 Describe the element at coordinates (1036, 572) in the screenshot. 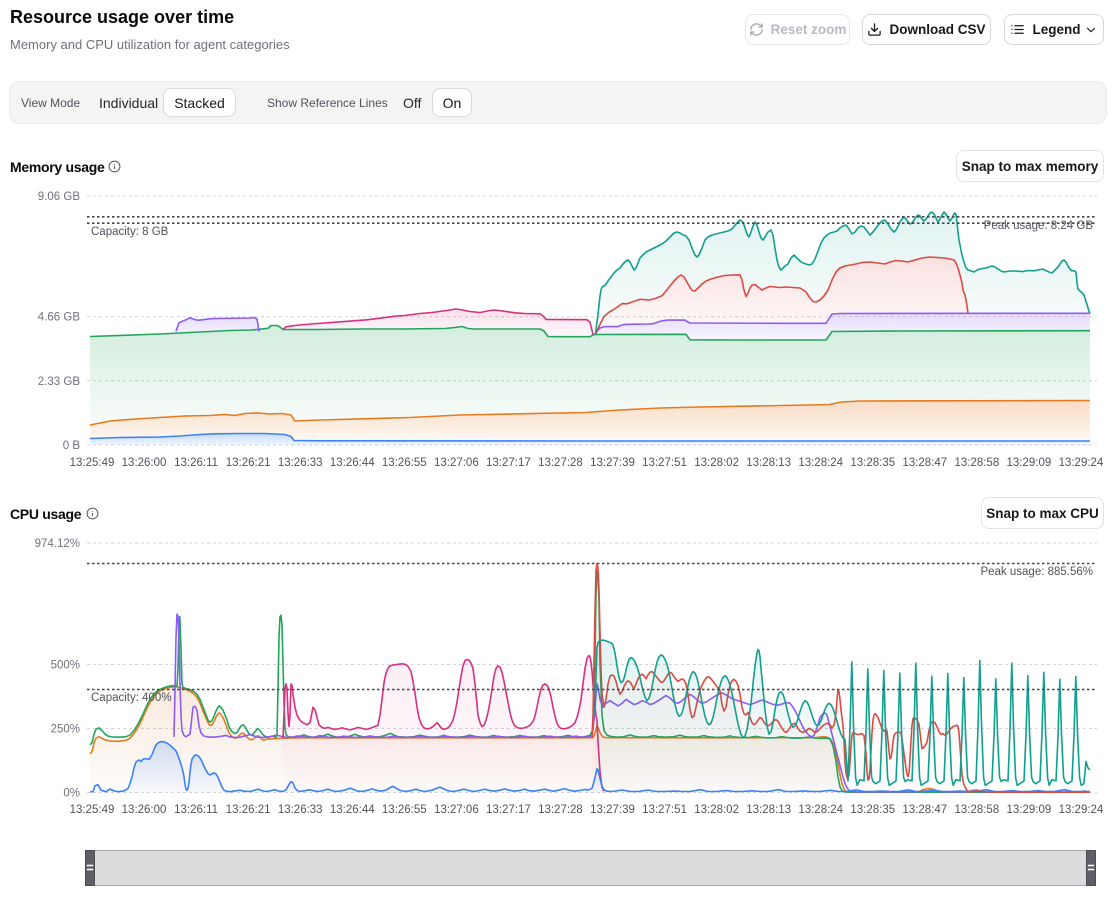

I see `svg-text: Peak usage: 885.56%` at that location.